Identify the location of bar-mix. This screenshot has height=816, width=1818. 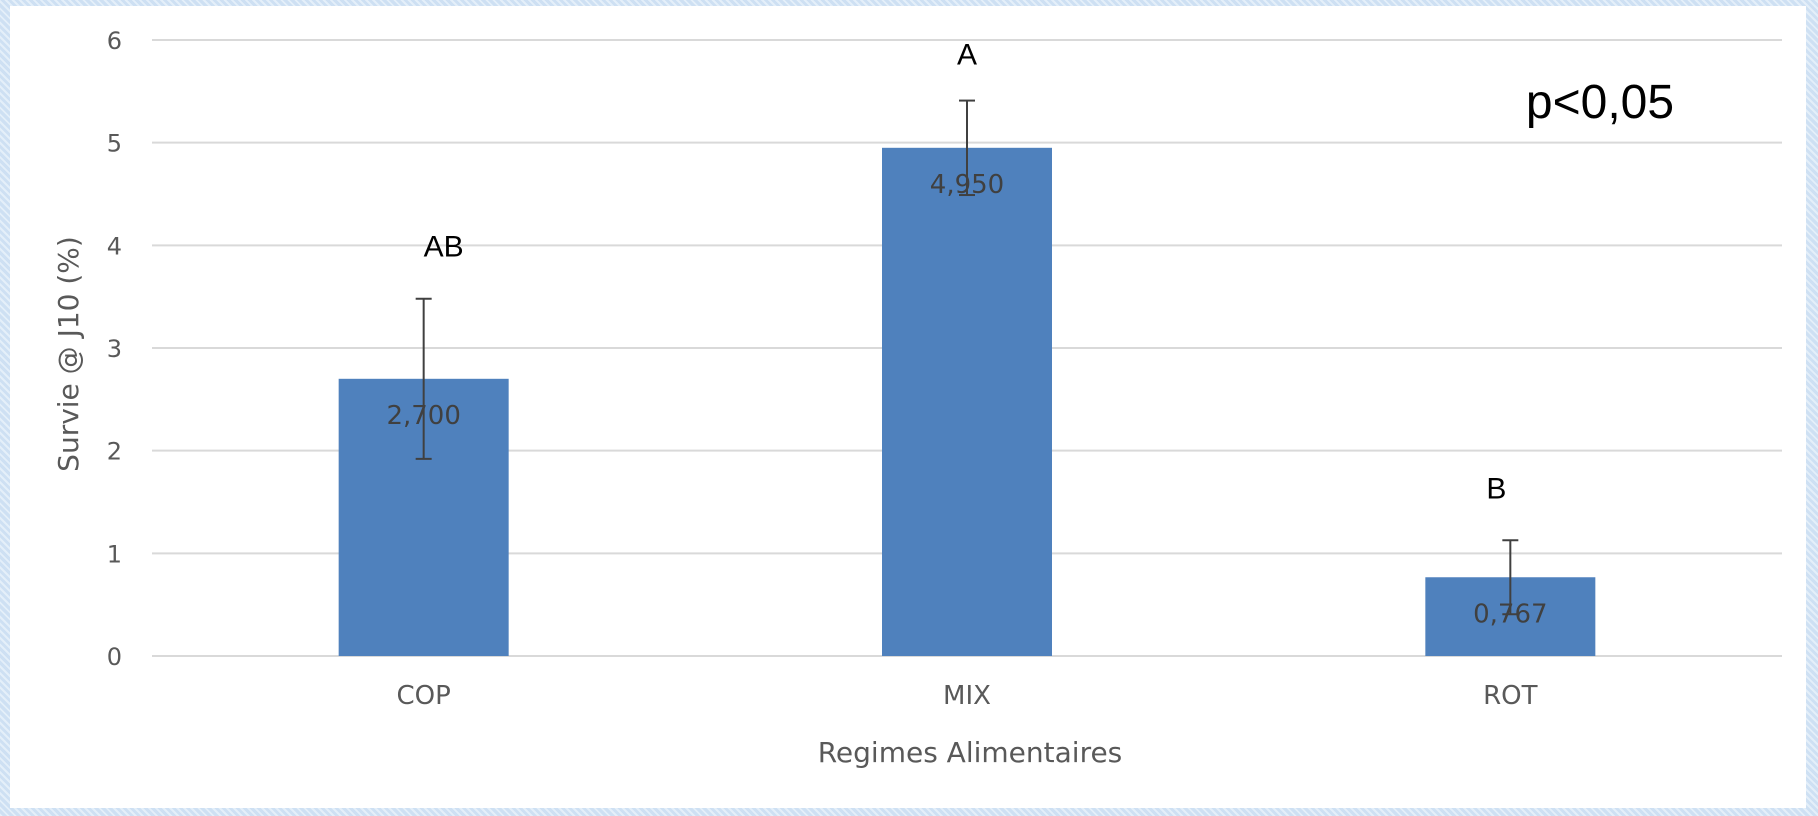
(967, 402).